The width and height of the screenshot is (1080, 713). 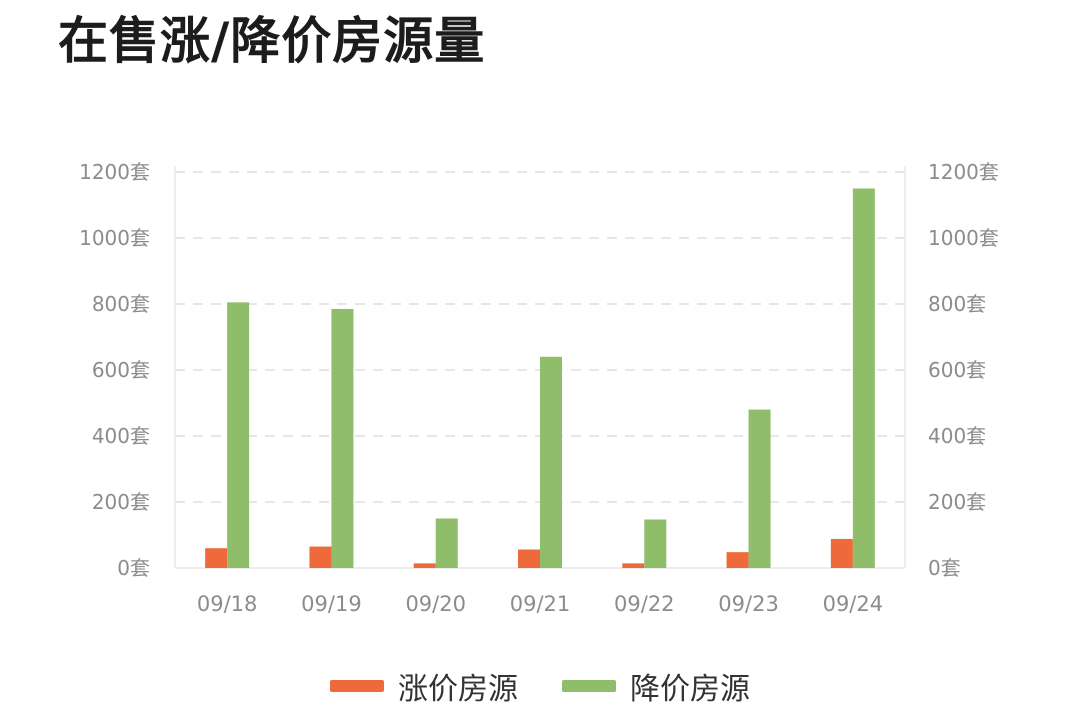 What do you see at coordinates (227, 604) in the screenshot?
I see `x-tick-label: 09/18` at bounding box center [227, 604].